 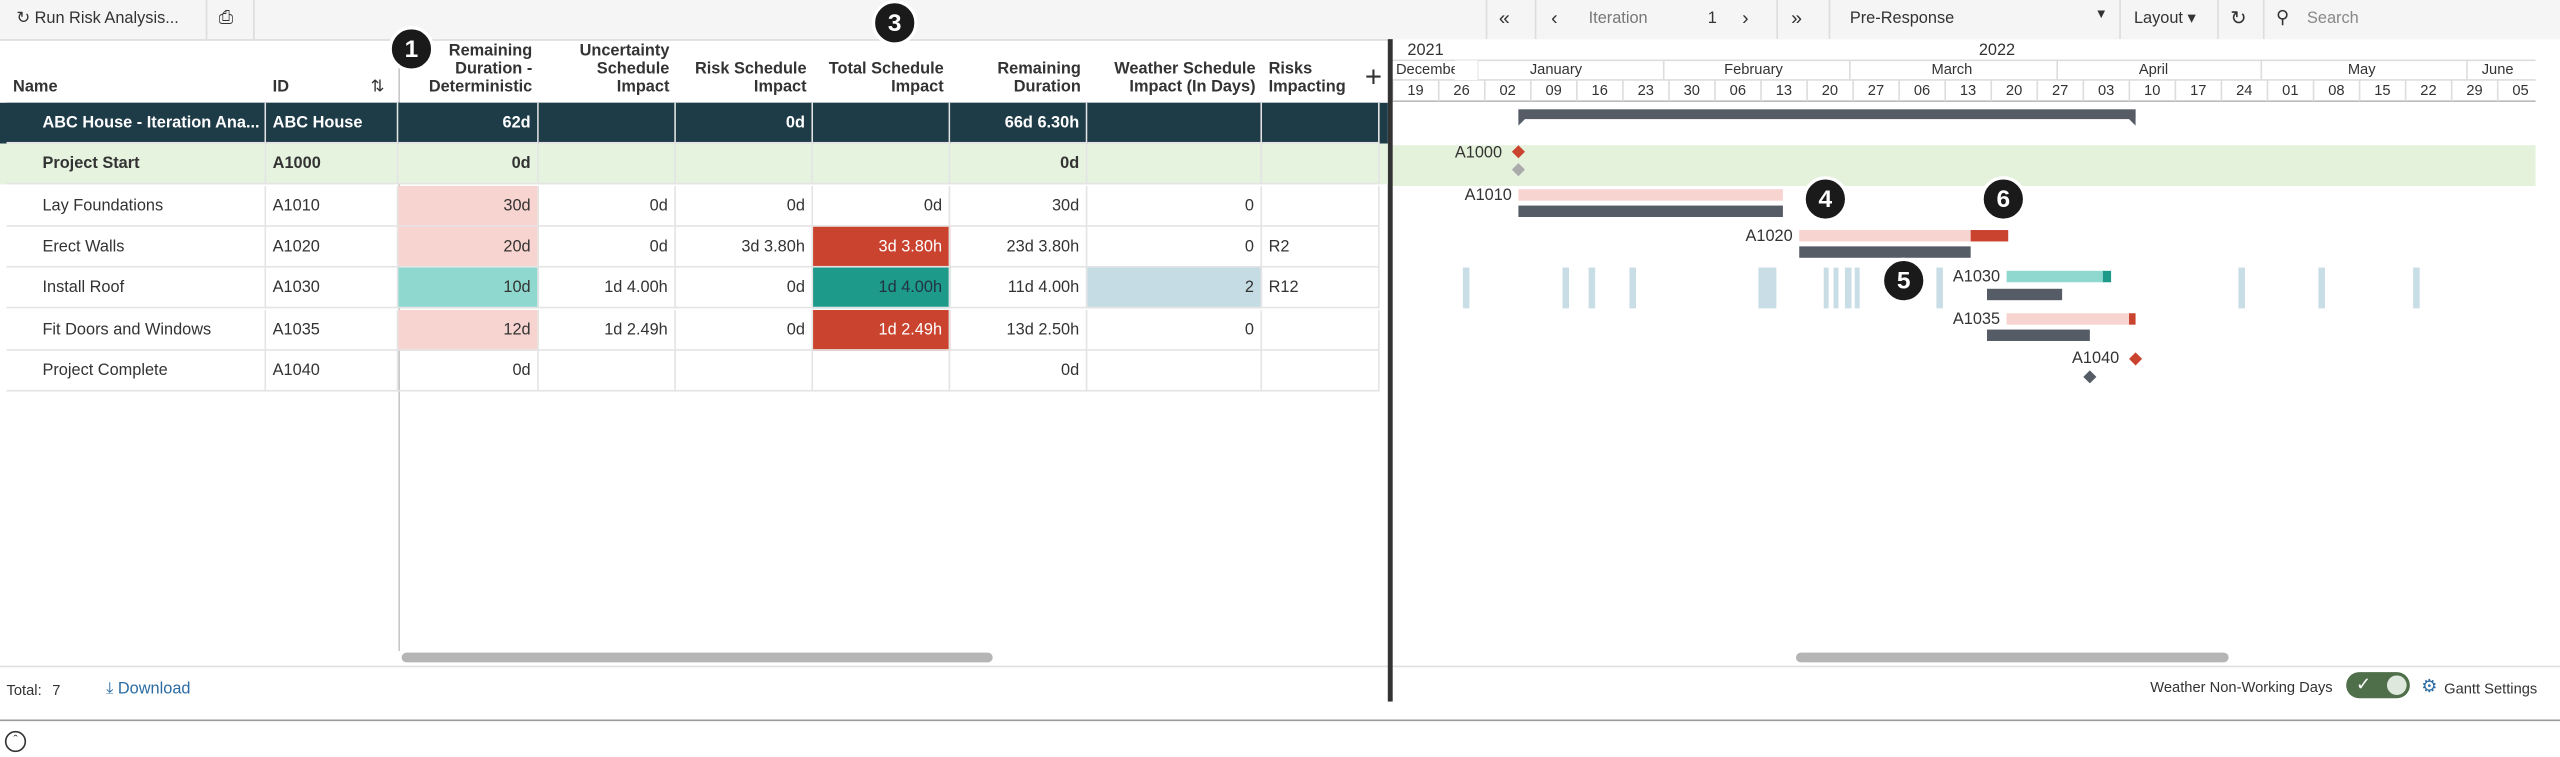 What do you see at coordinates (136, 206) in the screenshot?
I see `task-name: Lay Foundations` at bounding box center [136, 206].